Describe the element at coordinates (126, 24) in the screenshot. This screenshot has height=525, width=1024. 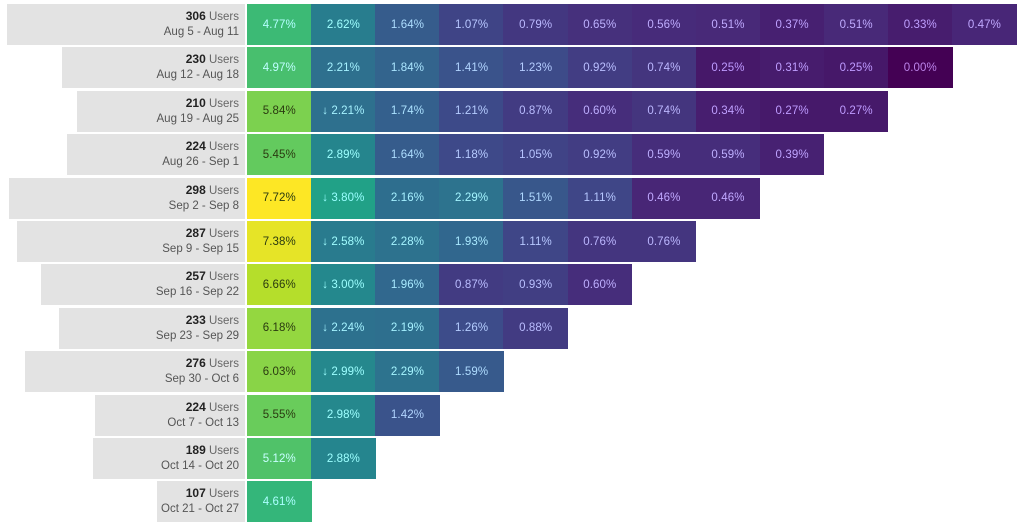
I see `cohort-label-bar: 306 Users Aug 5 - Aug 11` at that location.